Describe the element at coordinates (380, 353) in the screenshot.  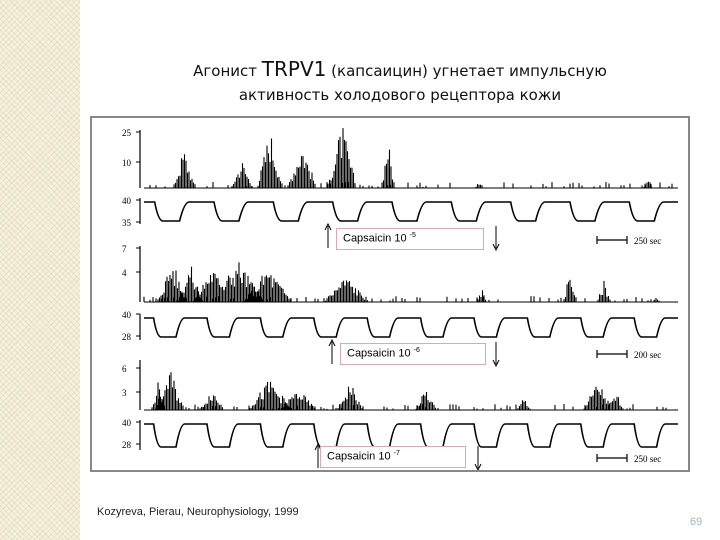
I see `capsaicin-label-2-text: Capsaicin 10` at that location.